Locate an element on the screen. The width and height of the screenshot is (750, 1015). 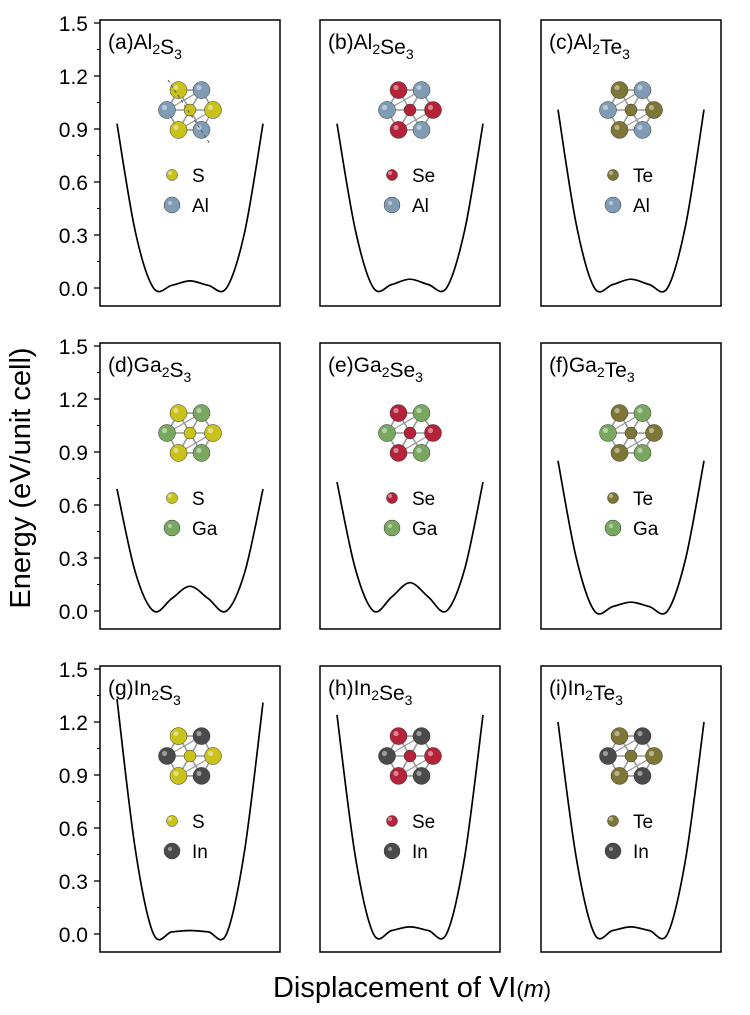
legend: Se Al is located at coordinates (409, 191).